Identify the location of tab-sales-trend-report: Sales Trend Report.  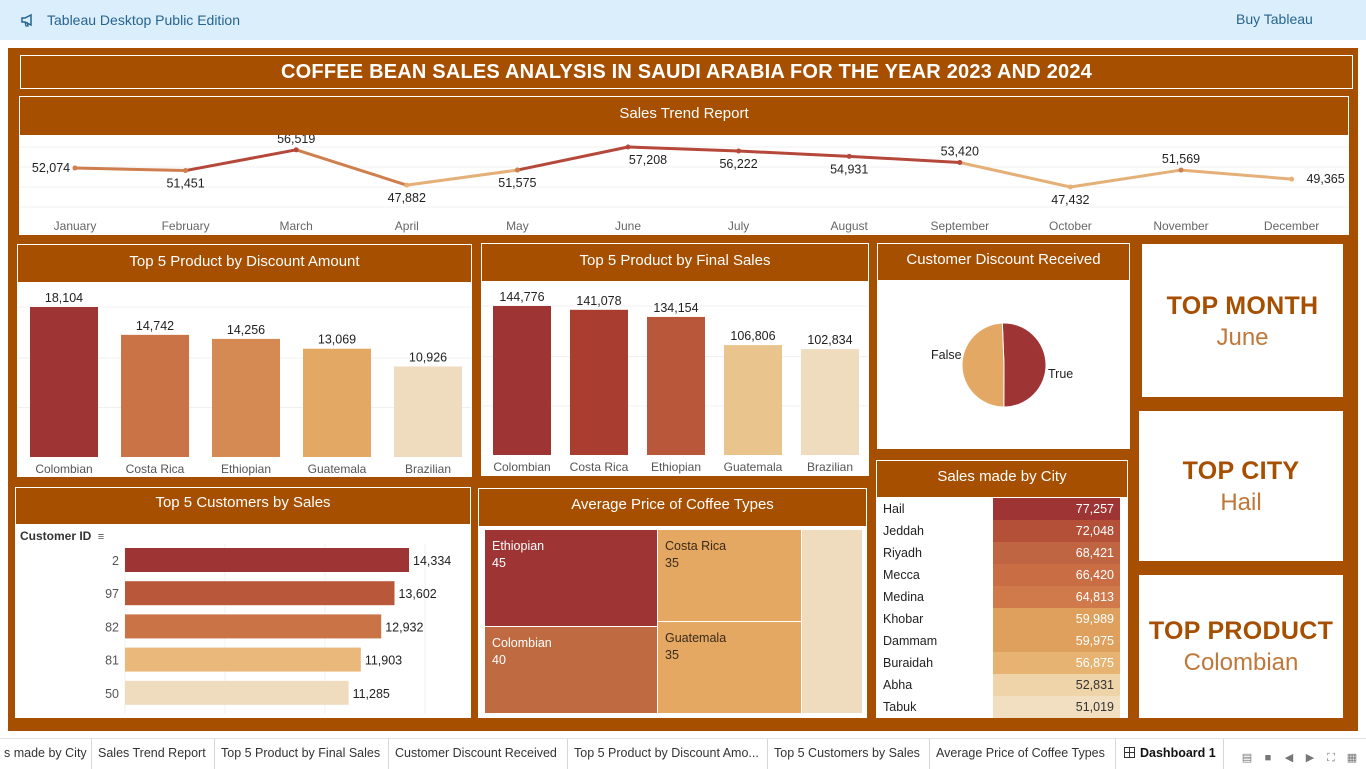
(153, 754).